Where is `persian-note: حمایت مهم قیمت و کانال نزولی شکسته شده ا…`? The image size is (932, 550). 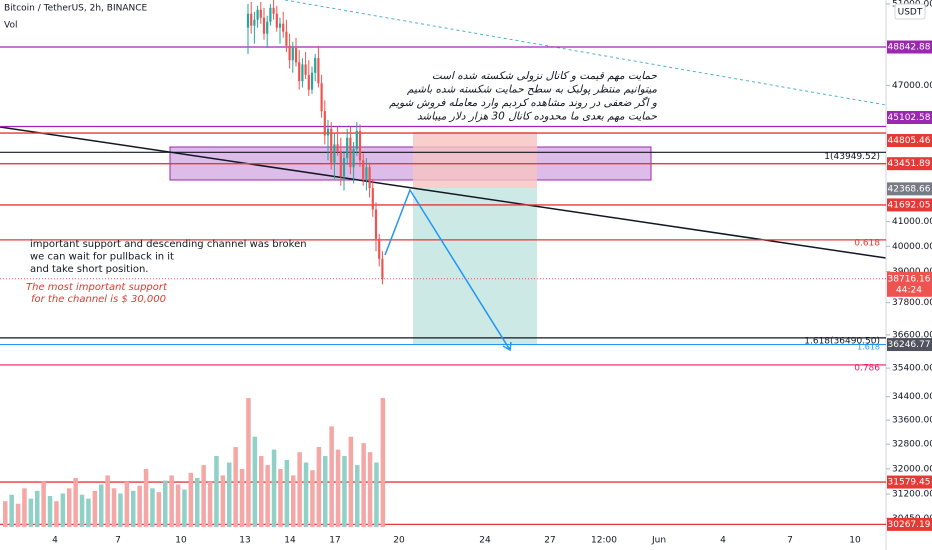 persian-note: حمایت مهم قیمت و کانال نزولی شکسته شده ا… is located at coordinates (545, 76).